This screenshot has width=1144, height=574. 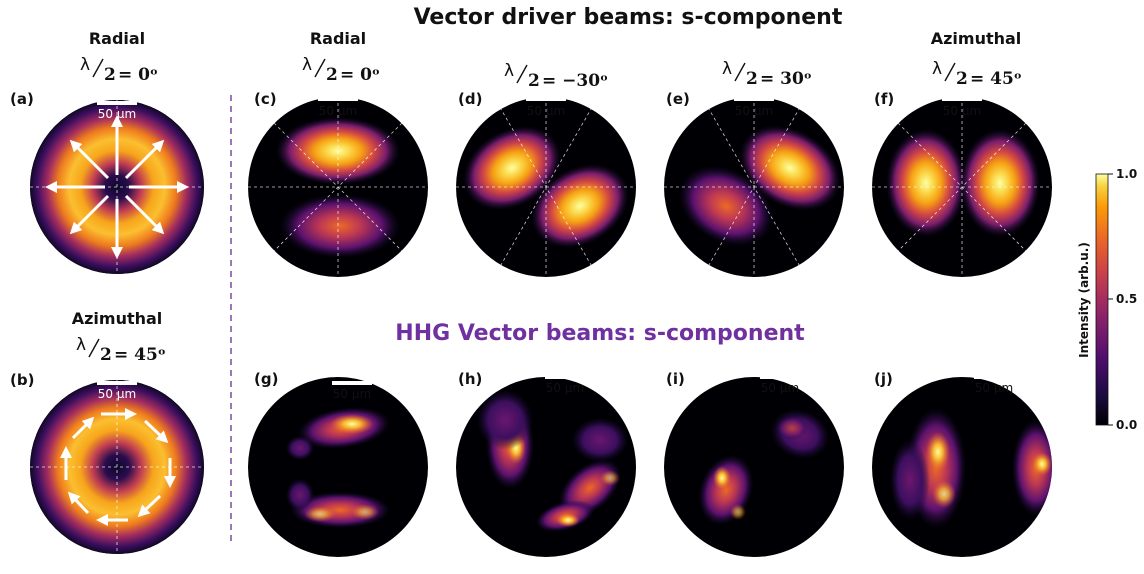 What do you see at coordinates (117, 318) in the screenshot?
I see `column-heading-b: Azimuthal` at bounding box center [117, 318].